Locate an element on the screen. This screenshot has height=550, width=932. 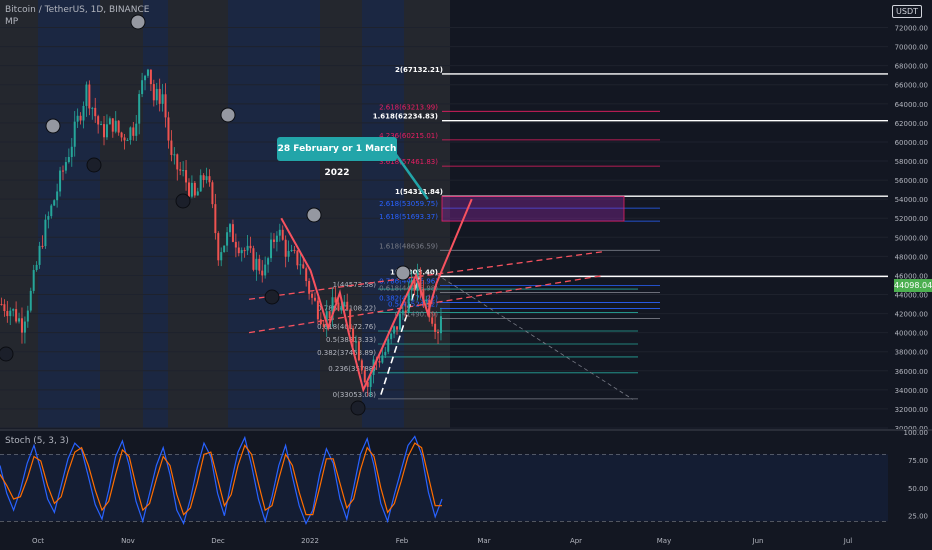
y-tick-label: 68000.00 is located at coordinates (911, 67).